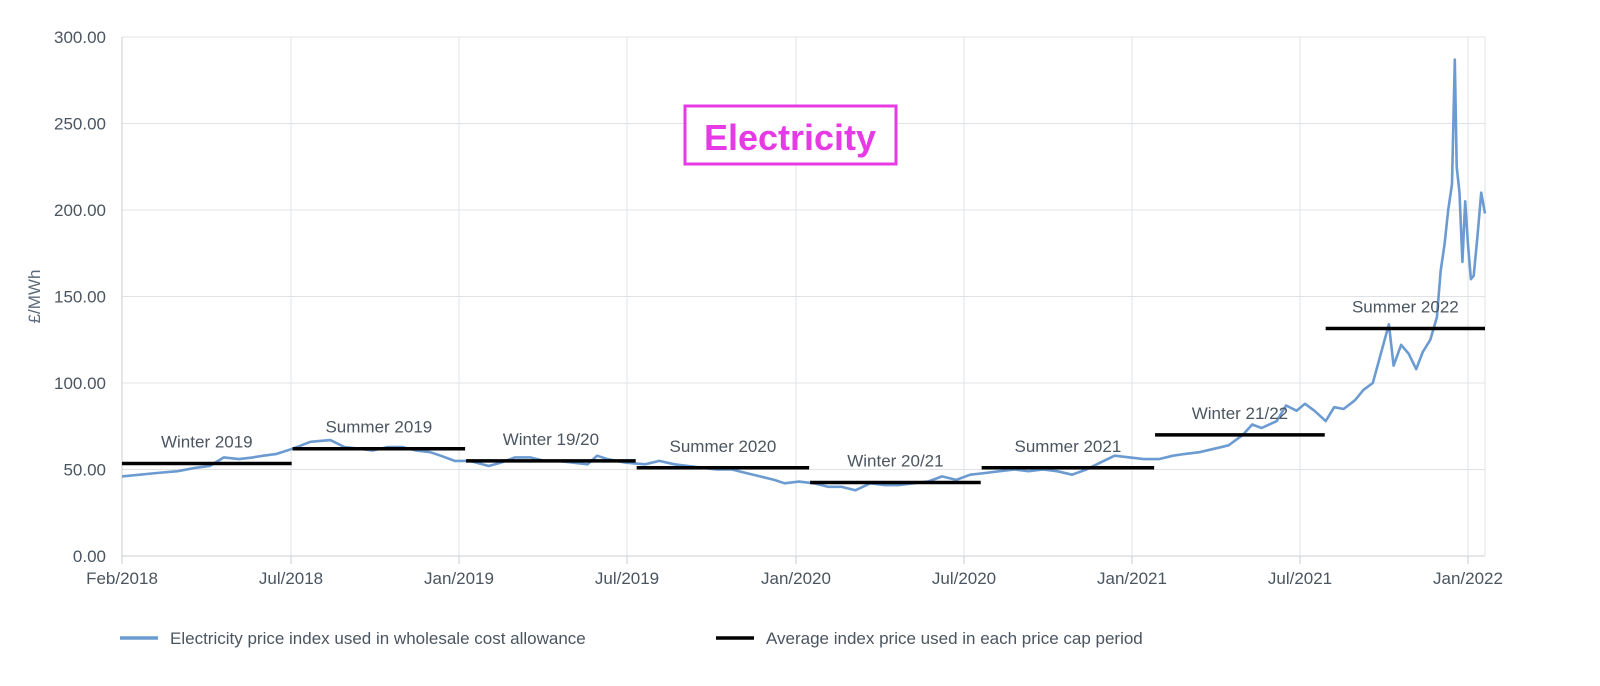 The height and width of the screenshot is (686, 1600). Describe the element at coordinates (551, 439) in the screenshot. I see `period-label: Winter 19/20` at that location.